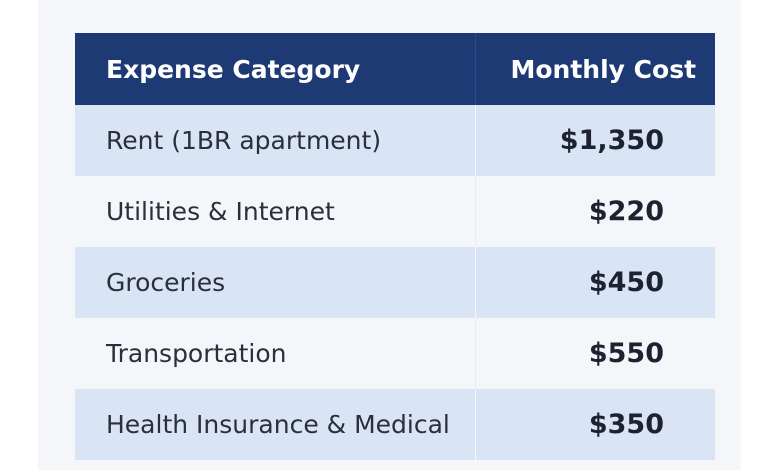 This screenshot has height=470, width=780. I want to click on category-cell: Transportation, so click(275, 353).